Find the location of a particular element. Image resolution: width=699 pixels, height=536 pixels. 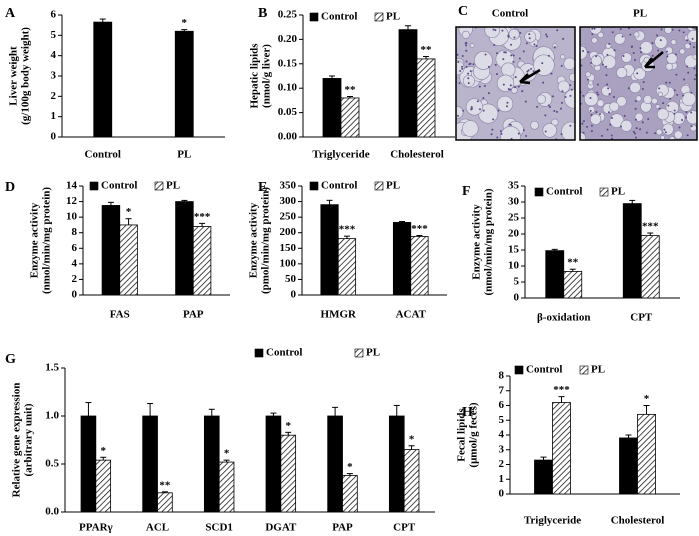

y-tick-label: 0.00 is located at coordinates (288, 137).